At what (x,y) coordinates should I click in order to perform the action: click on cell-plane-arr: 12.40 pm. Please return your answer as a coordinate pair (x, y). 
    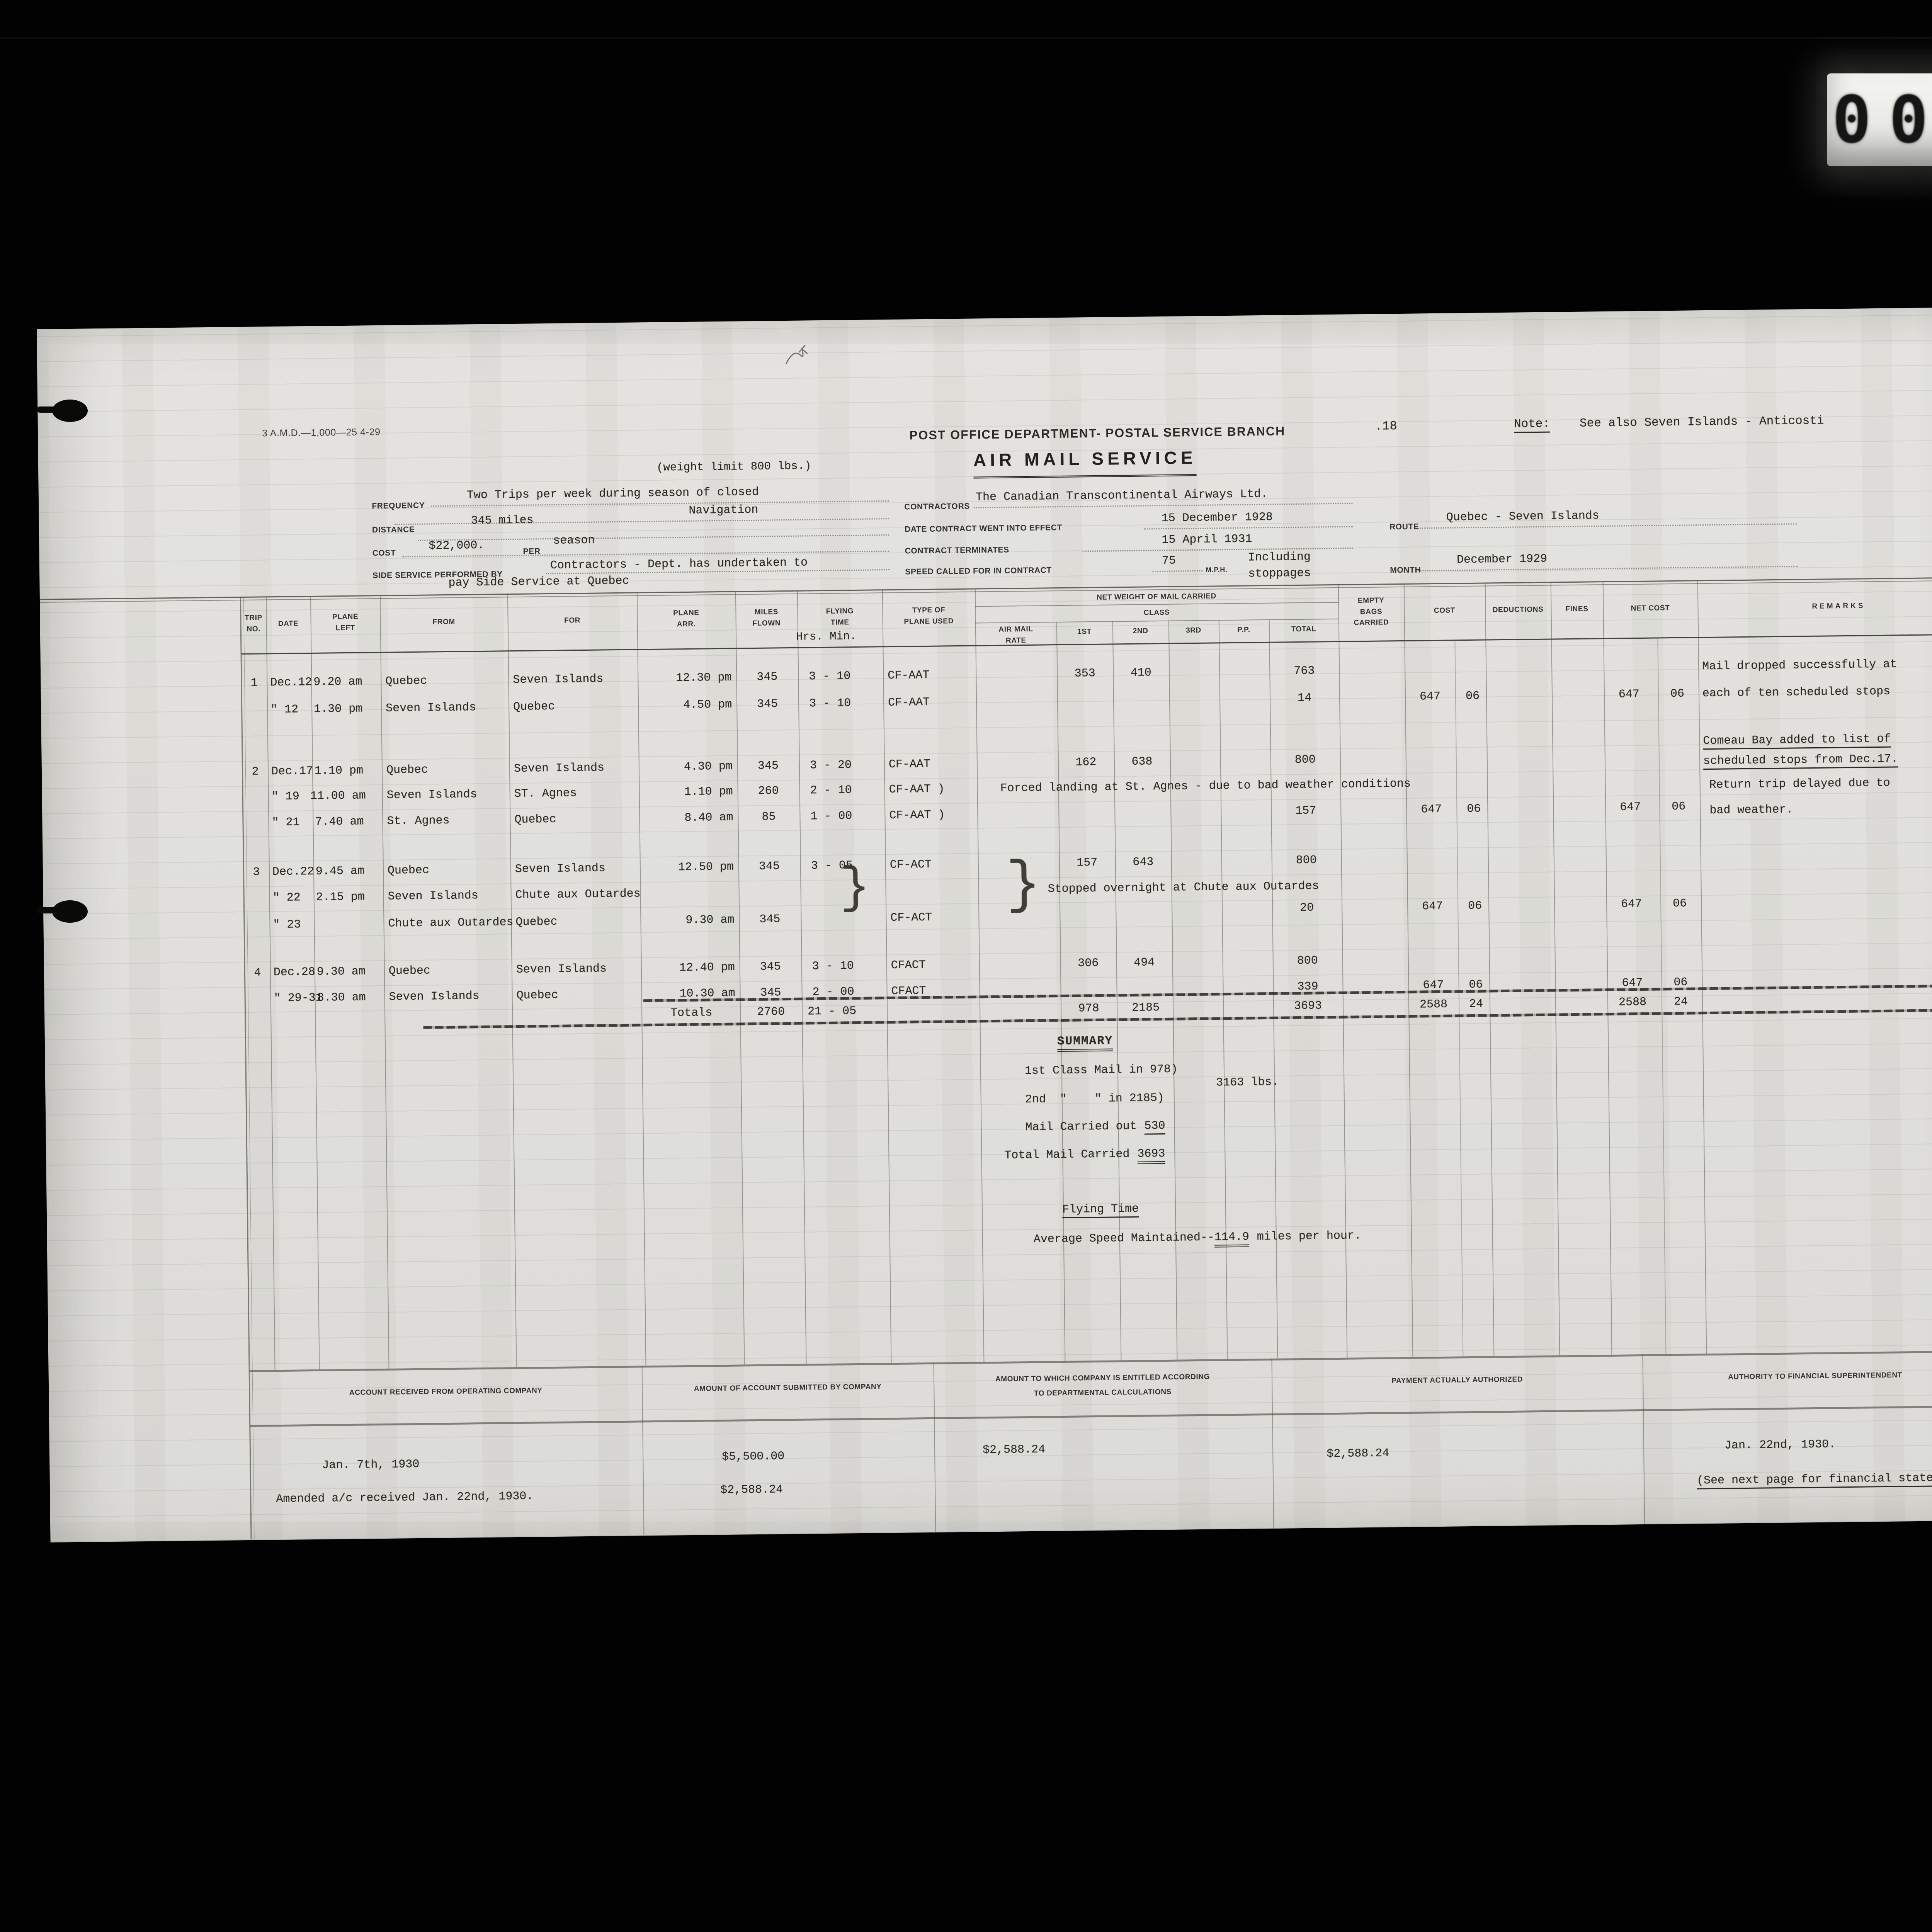
    Looking at the image, I should click on (707, 968).